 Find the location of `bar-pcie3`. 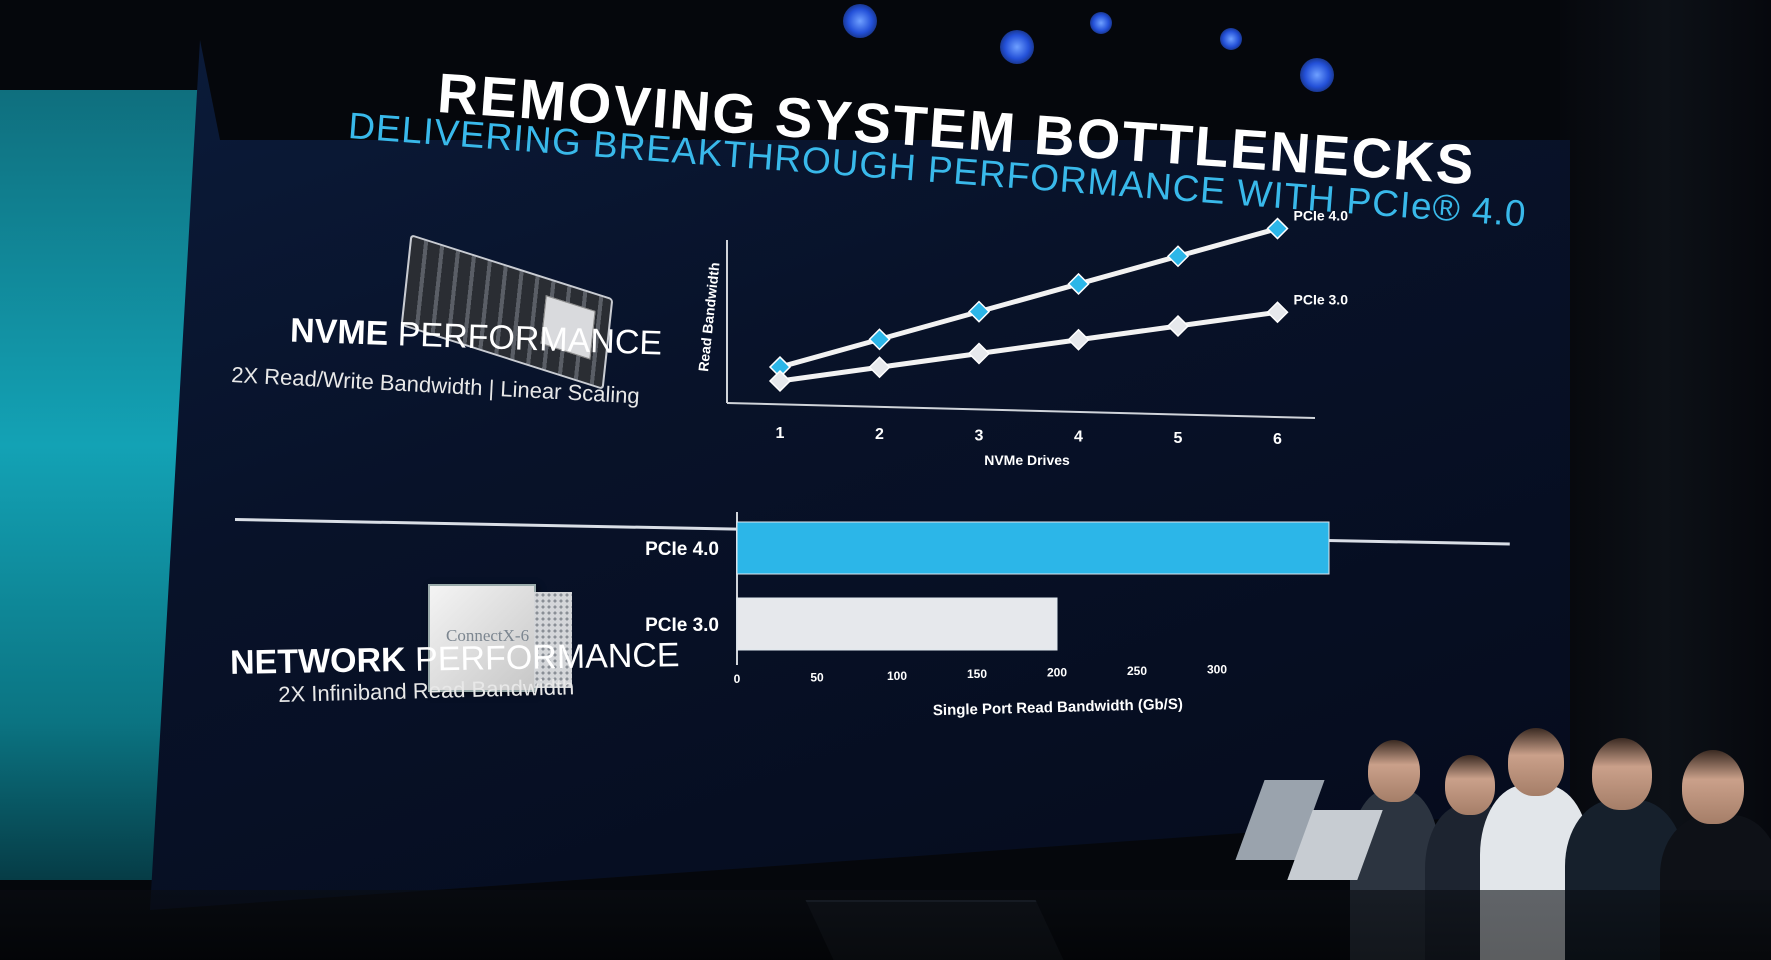

bar-pcie3 is located at coordinates (897, 624).